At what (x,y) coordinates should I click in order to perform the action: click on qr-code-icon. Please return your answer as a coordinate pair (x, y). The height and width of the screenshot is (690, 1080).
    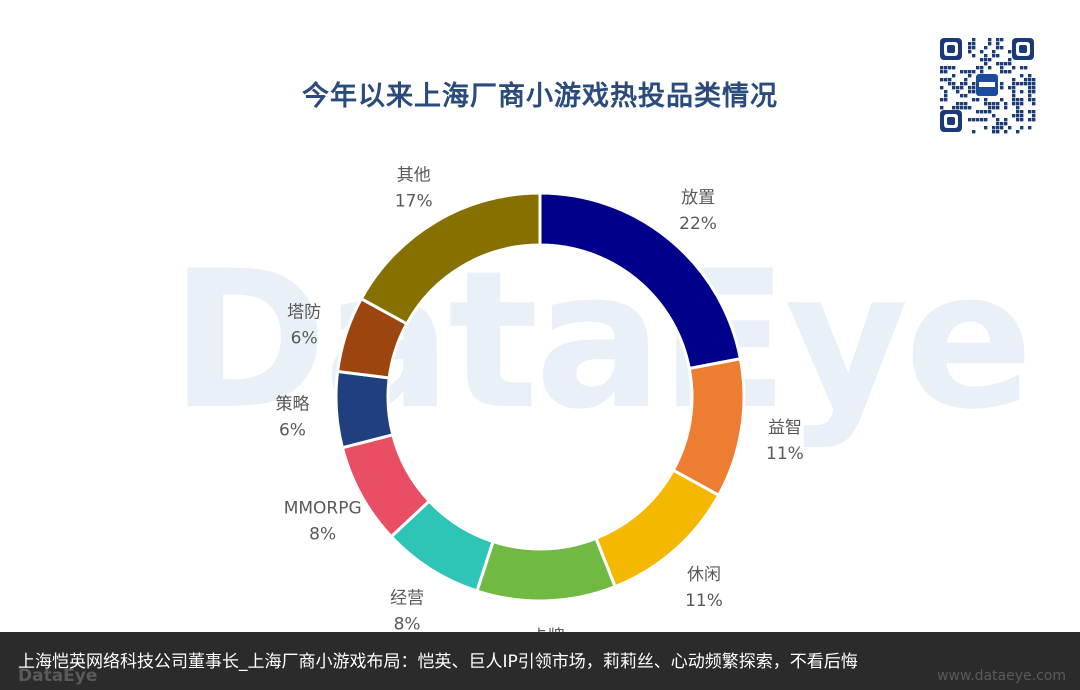
    Looking at the image, I should click on (987, 85).